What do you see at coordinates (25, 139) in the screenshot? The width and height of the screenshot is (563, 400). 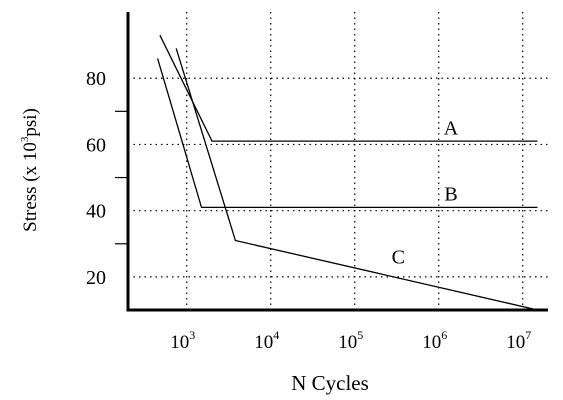 I see `y-axis-title-superscript: 3` at bounding box center [25, 139].